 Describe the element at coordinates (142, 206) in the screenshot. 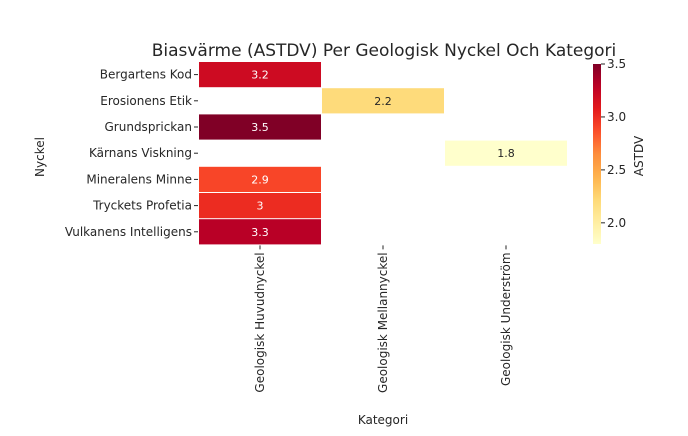

I see `y-tick-label: Tryckets Profetia` at that location.